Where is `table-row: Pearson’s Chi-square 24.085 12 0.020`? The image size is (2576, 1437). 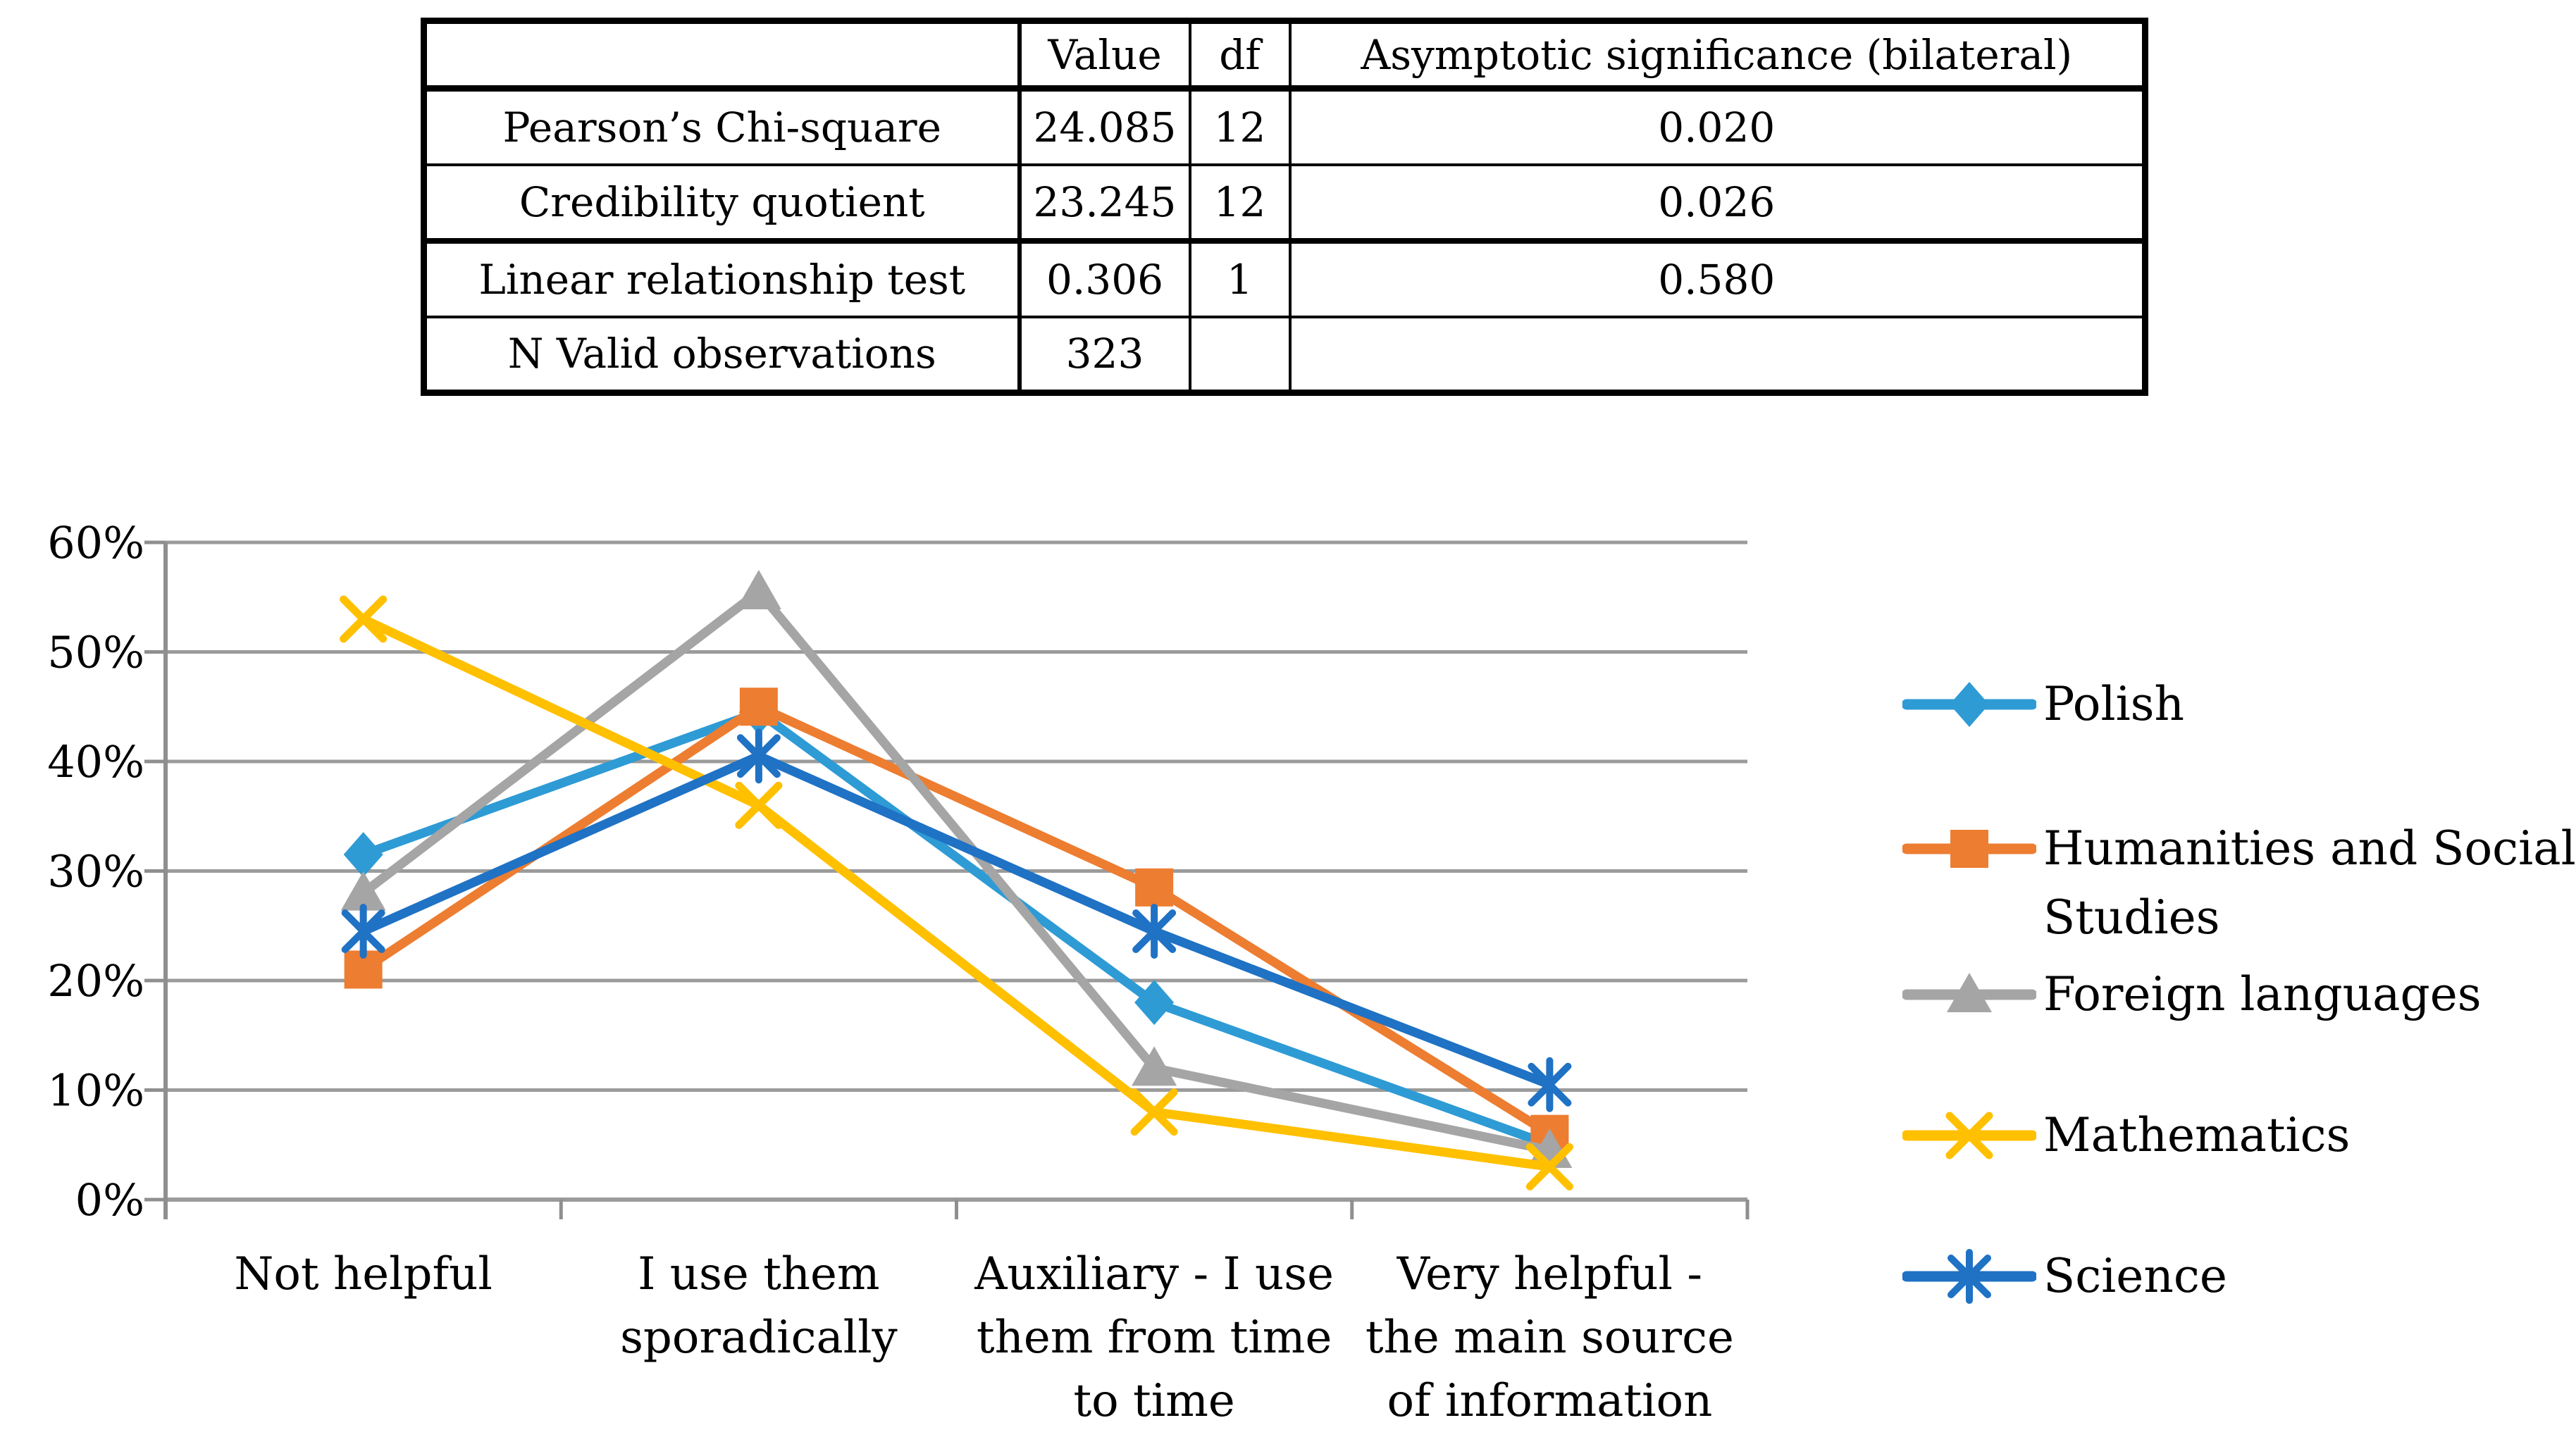 table-row: Pearson’s Chi-square 24.085 12 0.020 is located at coordinates (1284, 127).